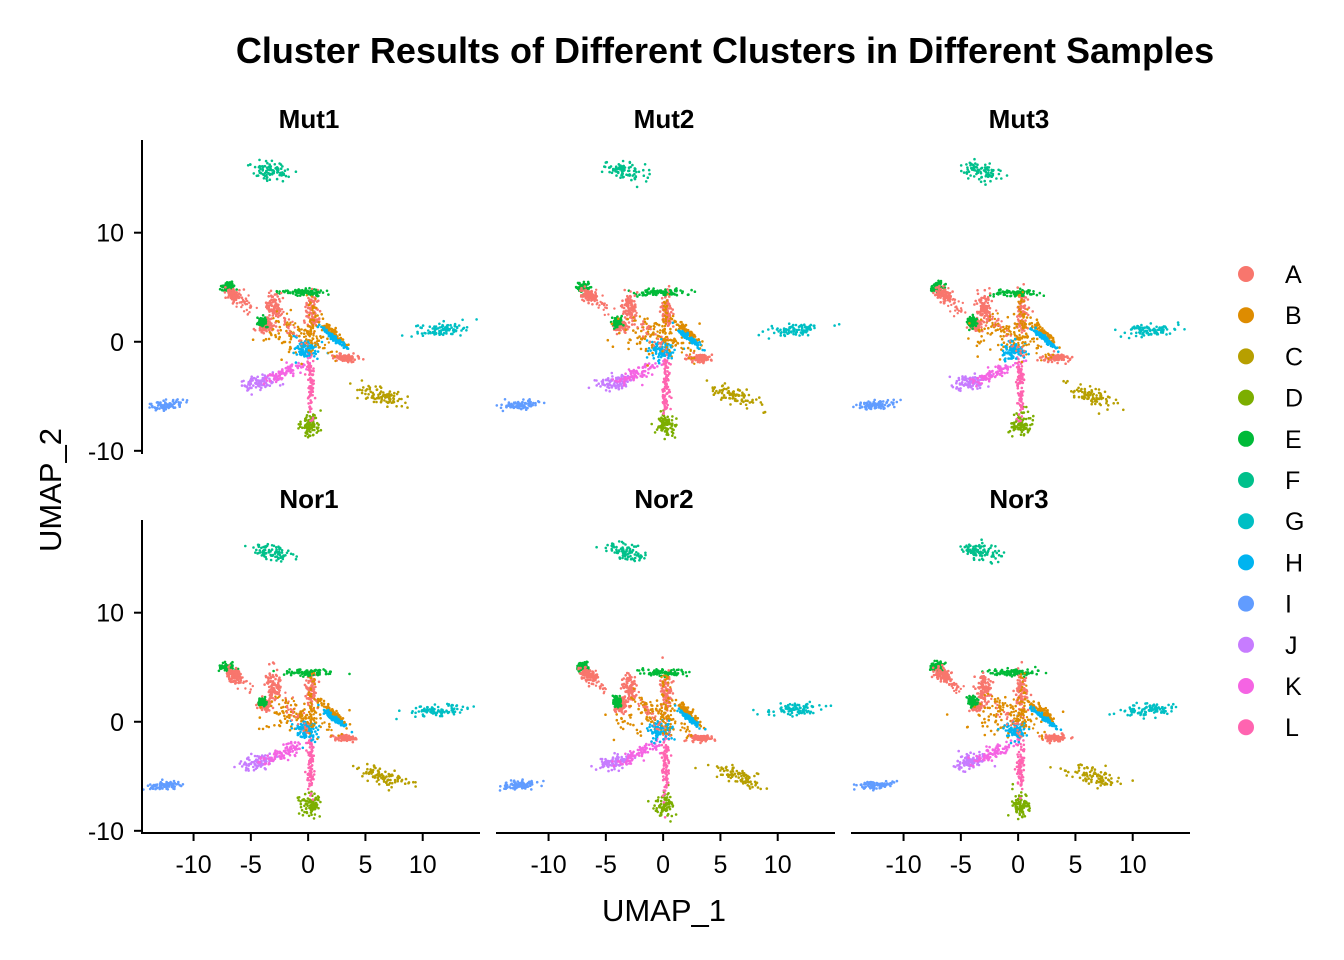 The image size is (1344, 960). What do you see at coordinates (640, 371) in the screenshot?
I see `cluster-K` at bounding box center [640, 371].